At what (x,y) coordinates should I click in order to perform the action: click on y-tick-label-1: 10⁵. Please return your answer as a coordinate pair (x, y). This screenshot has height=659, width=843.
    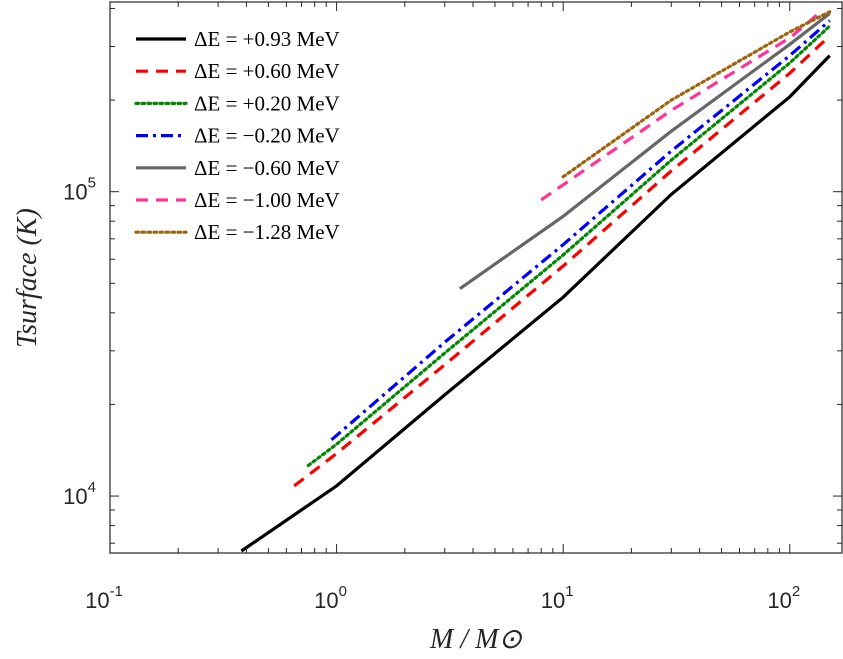
    Looking at the image, I should click on (79, 190).